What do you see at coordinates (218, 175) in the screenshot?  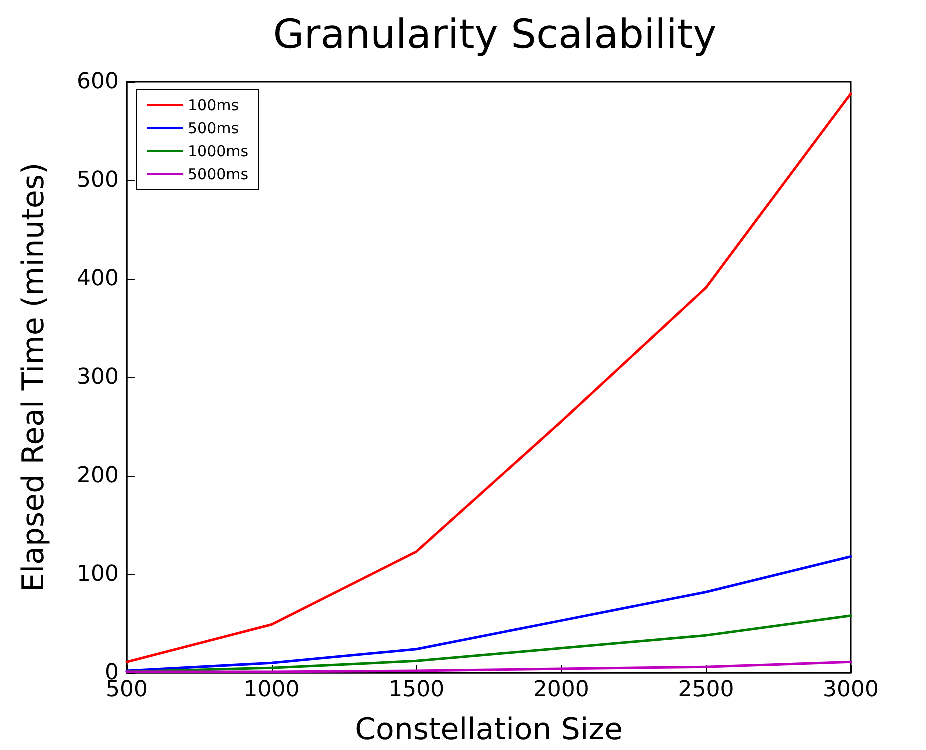 I see `legend-label: 5000ms` at bounding box center [218, 175].